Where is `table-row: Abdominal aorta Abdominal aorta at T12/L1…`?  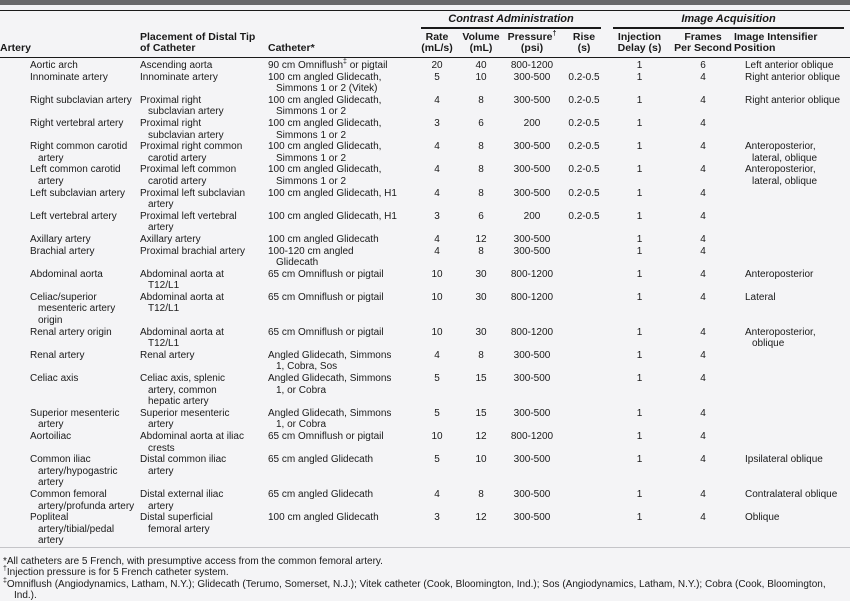 table-row: Abdominal aorta Abdominal aorta at T12/L1… is located at coordinates (425, 280).